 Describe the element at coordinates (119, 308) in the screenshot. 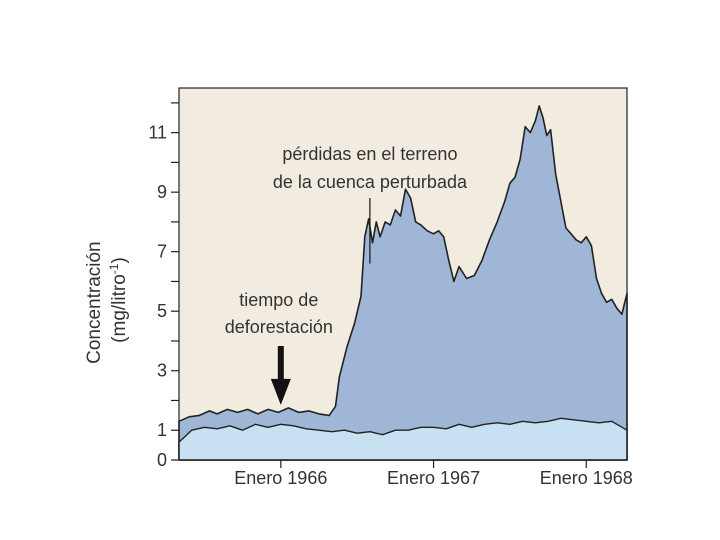

I see `y-axis-label-unit: (mg/litro` at that location.